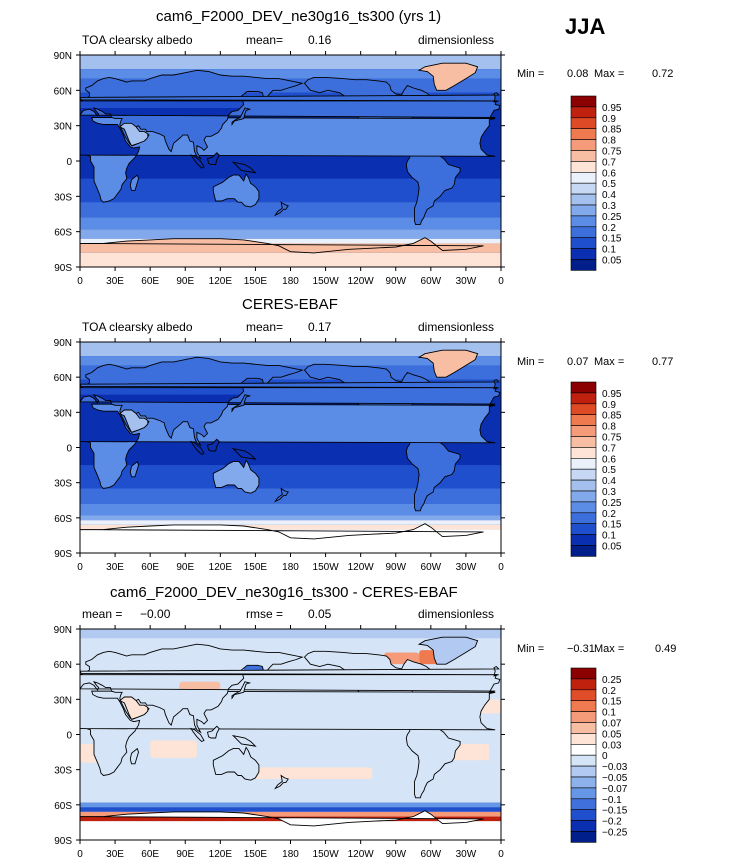  What do you see at coordinates (320, 327) in the screenshot?
I see `panel-2-mean-value: 0.17` at bounding box center [320, 327].